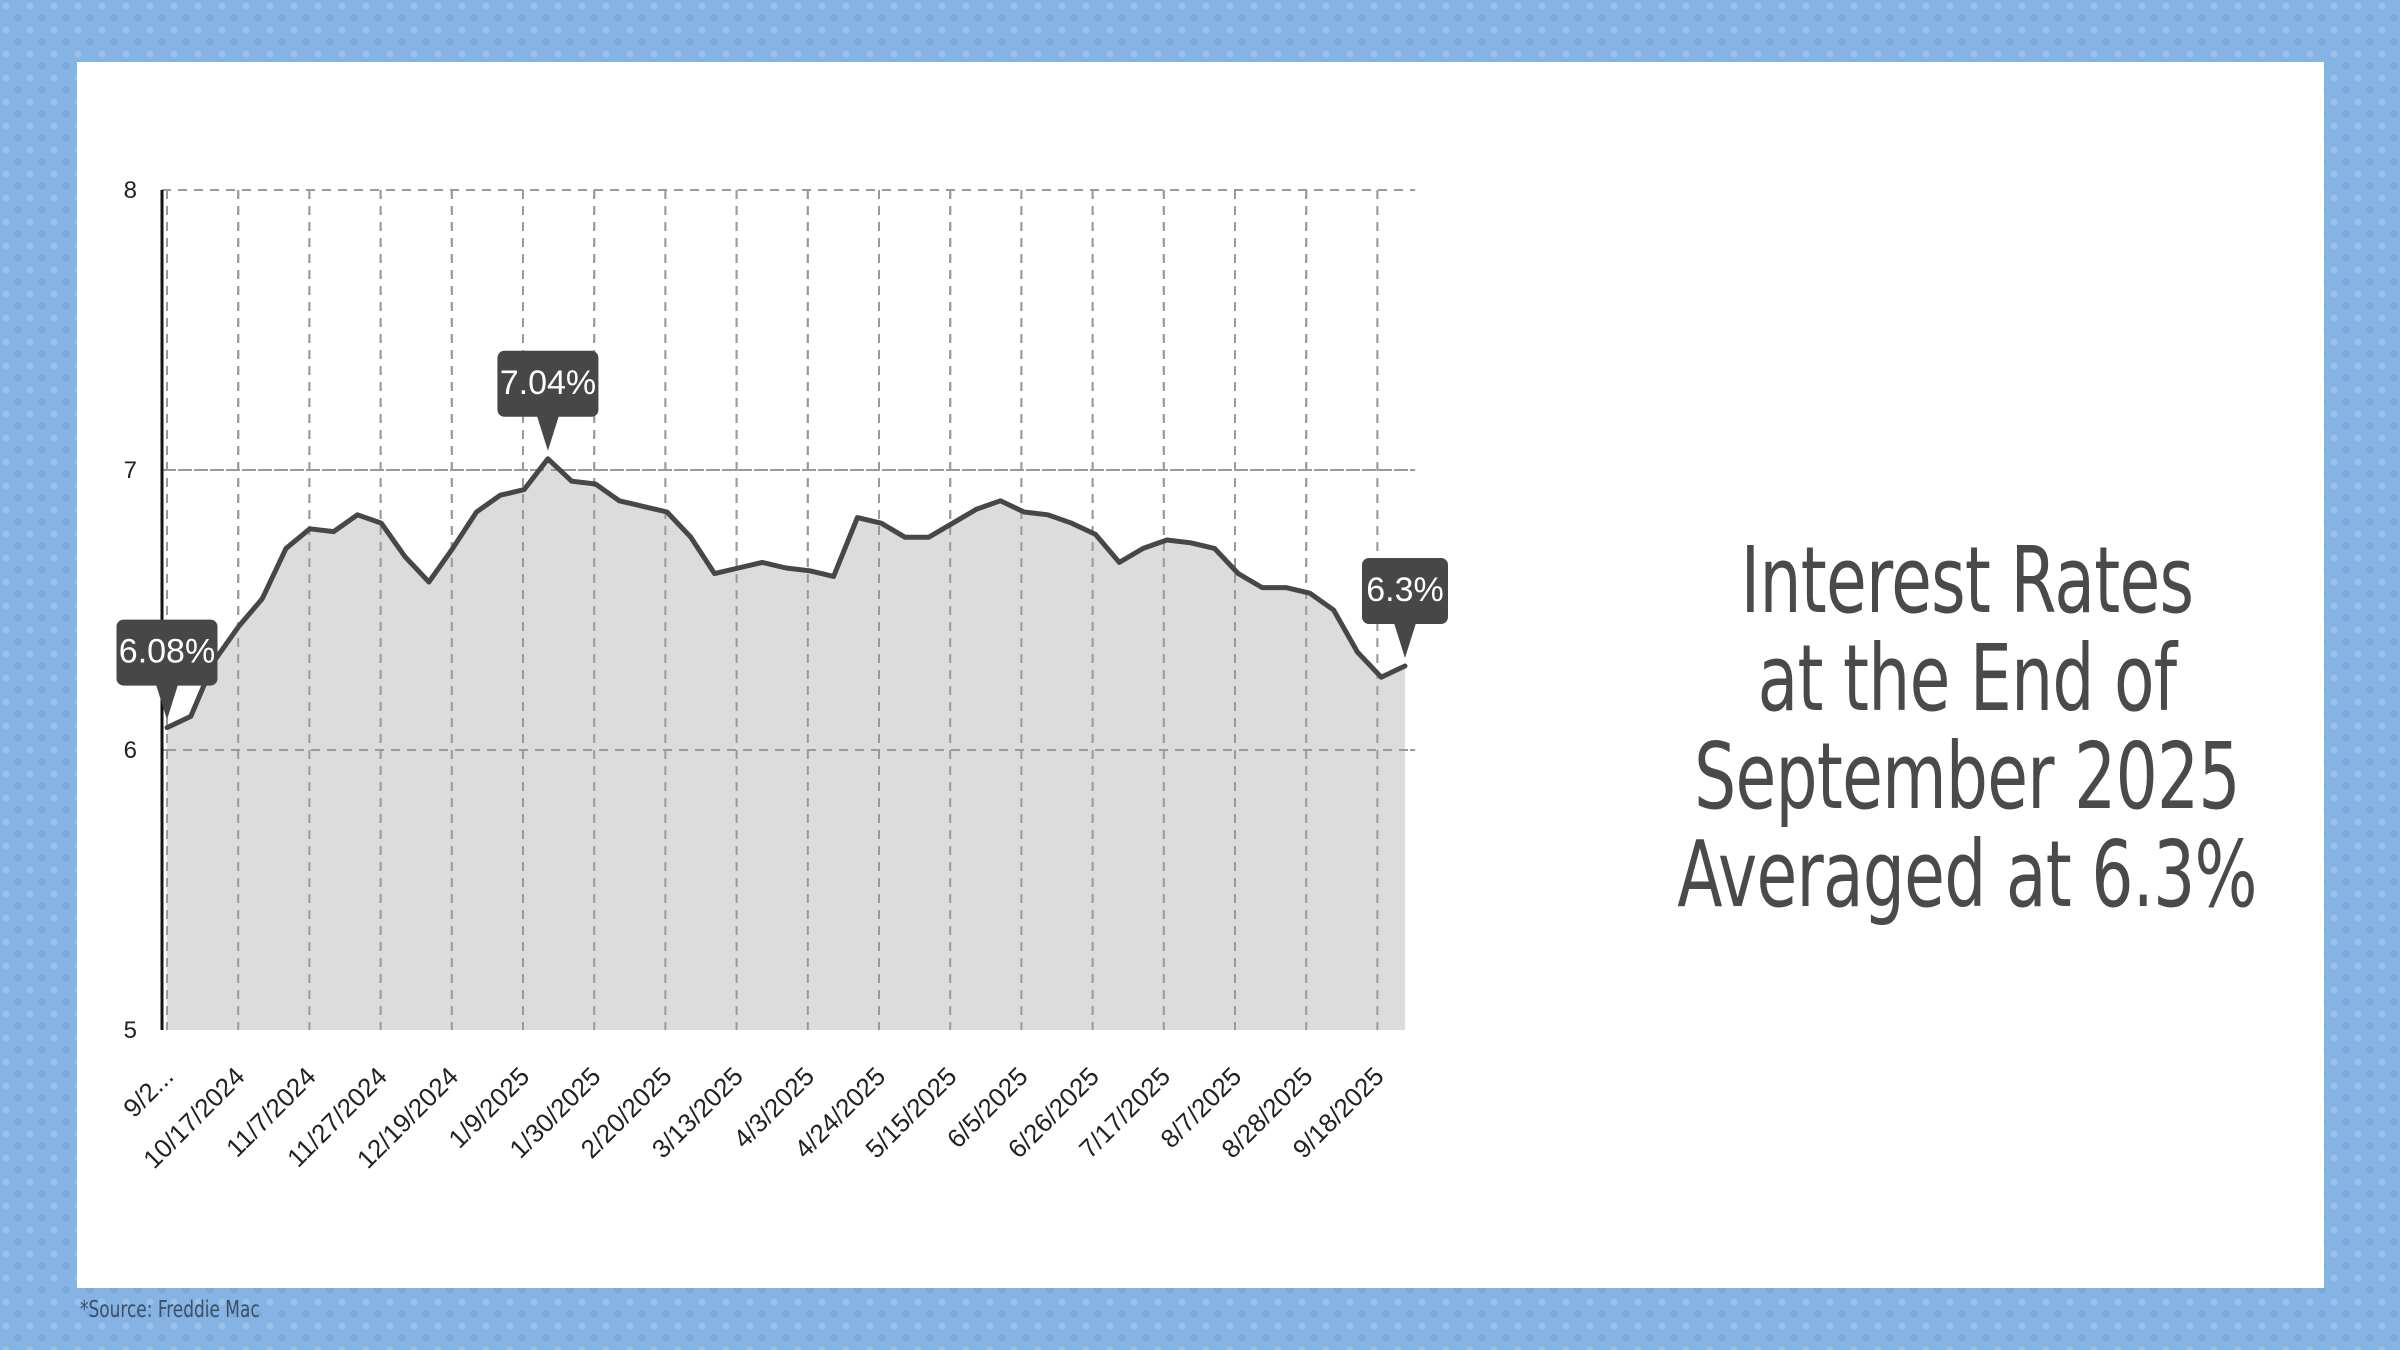 Image resolution: width=2400 pixels, height=1350 pixels. I want to click on data-points, so click(786, 593).